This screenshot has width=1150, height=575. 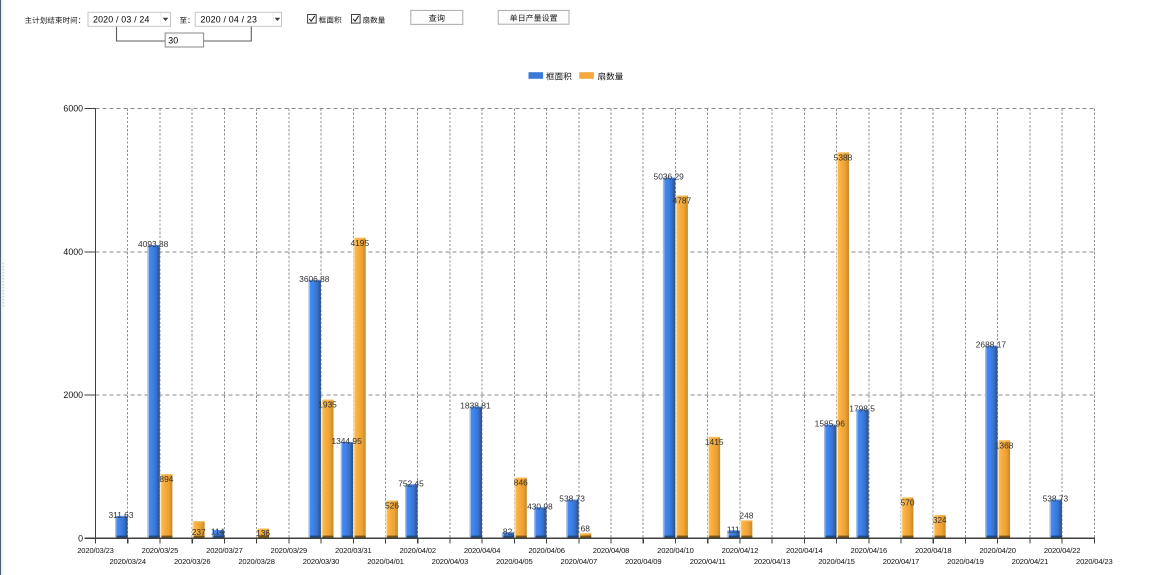 What do you see at coordinates (73, 395) in the screenshot?
I see `svg-text: 2000` at bounding box center [73, 395].